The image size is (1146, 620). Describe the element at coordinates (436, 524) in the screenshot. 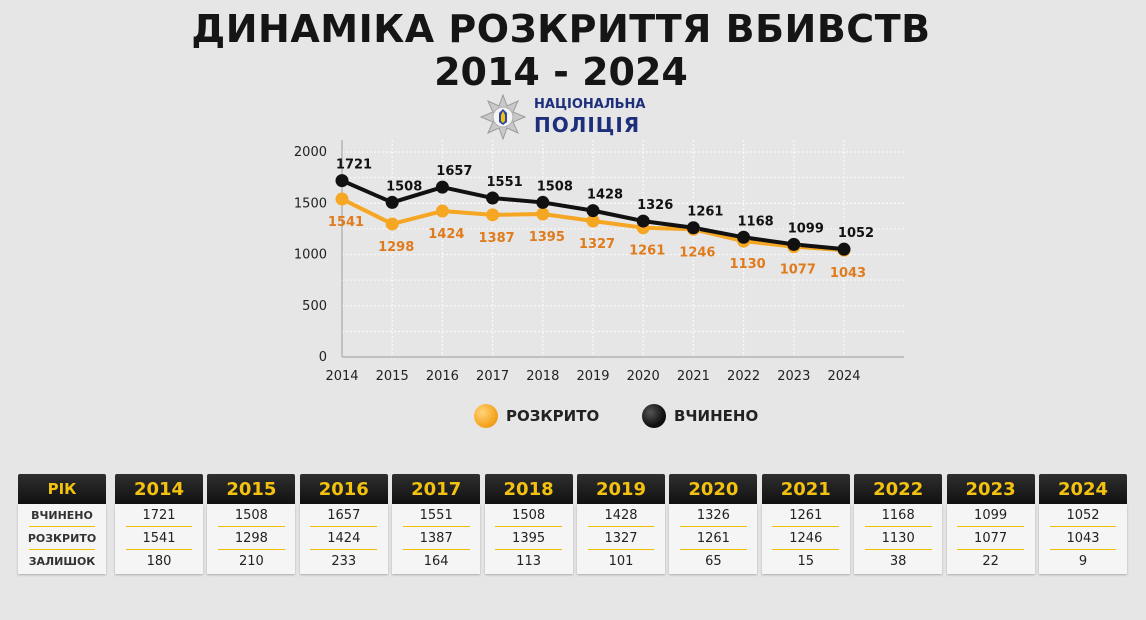

I see `table-column-2017: 2017 1551 1387 164` at that location.